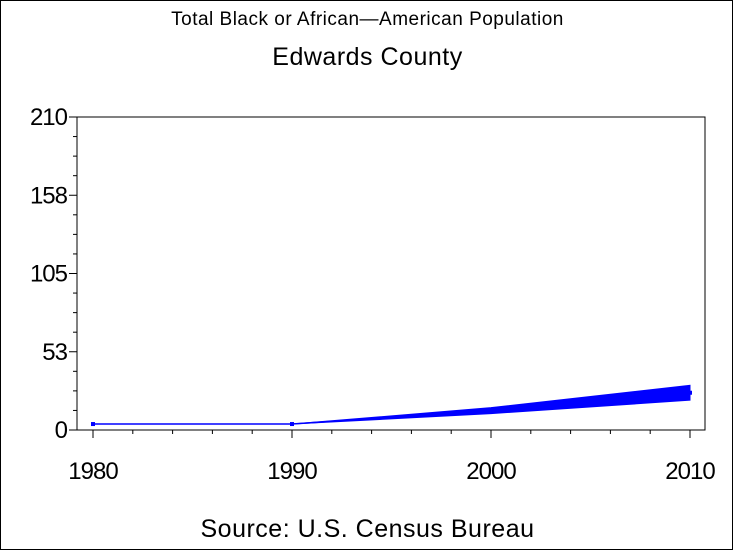 This screenshot has height=551, width=733. What do you see at coordinates (49, 117) in the screenshot?
I see `y-tick-label: 210` at bounding box center [49, 117].